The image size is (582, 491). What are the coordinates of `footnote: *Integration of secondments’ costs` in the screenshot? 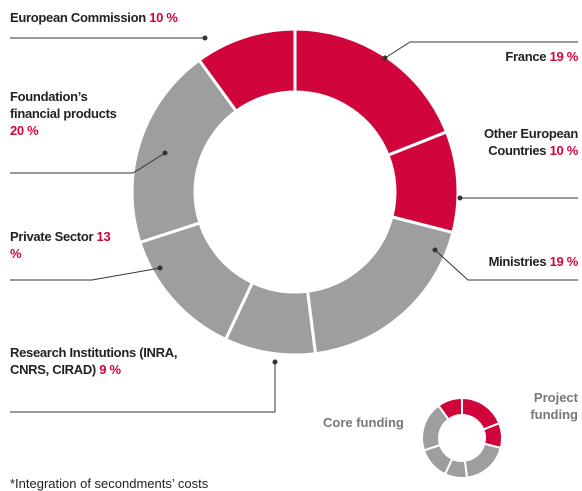 It's located at (109, 483).